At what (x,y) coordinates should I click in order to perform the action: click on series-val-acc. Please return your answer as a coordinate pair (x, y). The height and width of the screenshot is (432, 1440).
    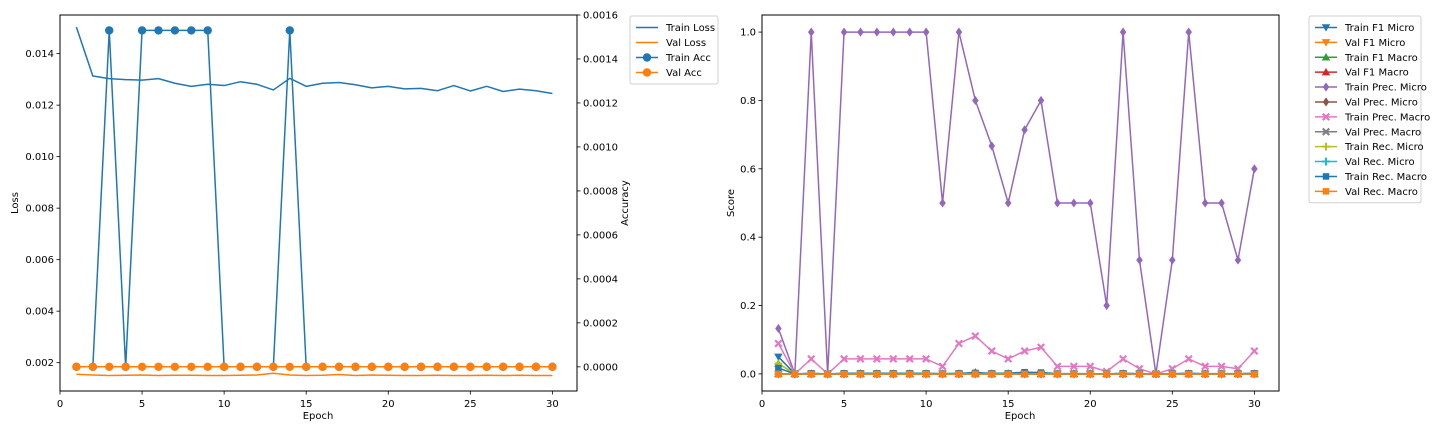
    Looking at the image, I should click on (314, 367).